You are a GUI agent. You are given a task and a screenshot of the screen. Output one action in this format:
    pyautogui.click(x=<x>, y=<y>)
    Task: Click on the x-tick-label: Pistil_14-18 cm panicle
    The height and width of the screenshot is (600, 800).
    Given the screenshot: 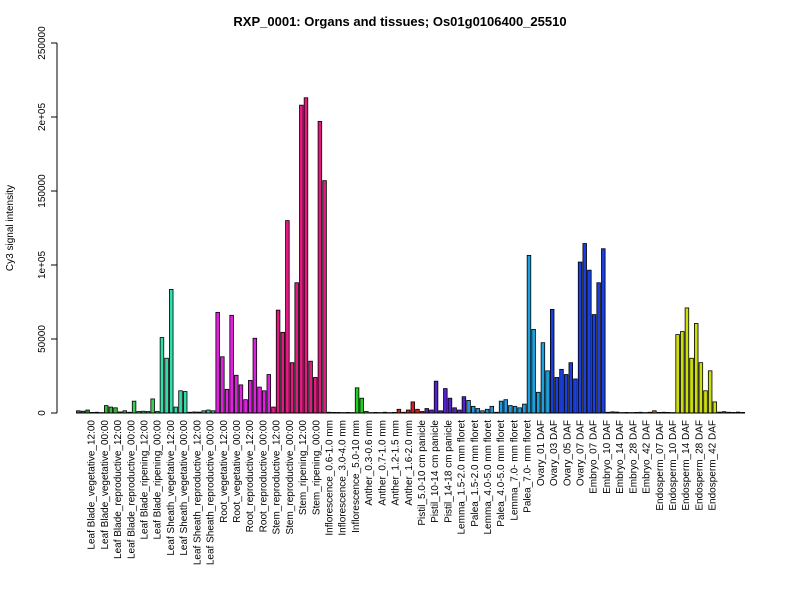 What is the action you would take?
    pyautogui.click(x=448, y=471)
    